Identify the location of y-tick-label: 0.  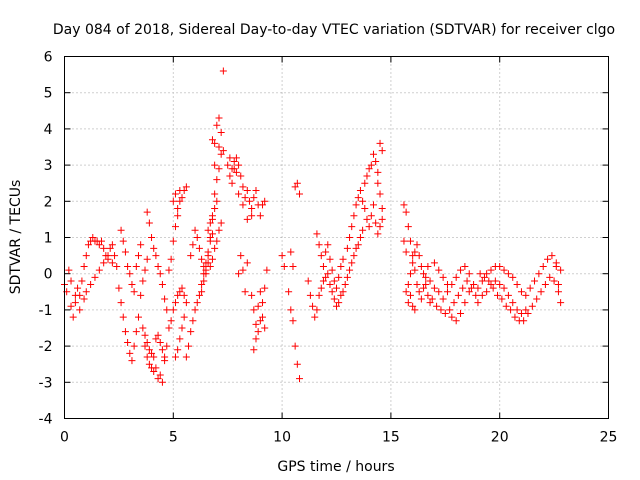
(48, 275).